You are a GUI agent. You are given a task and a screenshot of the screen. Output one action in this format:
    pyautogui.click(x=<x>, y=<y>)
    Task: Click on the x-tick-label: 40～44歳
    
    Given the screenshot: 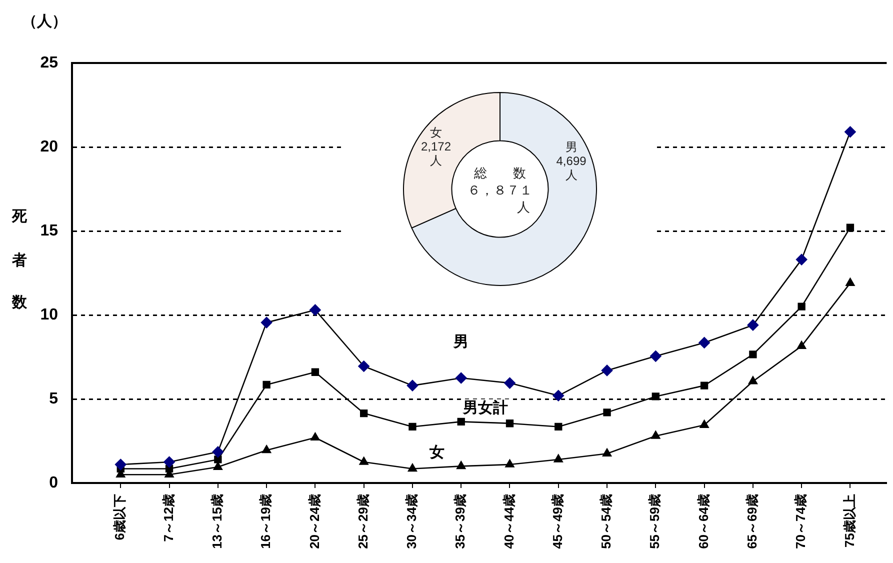 What is the action you would take?
    pyautogui.click(x=508, y=521)
    